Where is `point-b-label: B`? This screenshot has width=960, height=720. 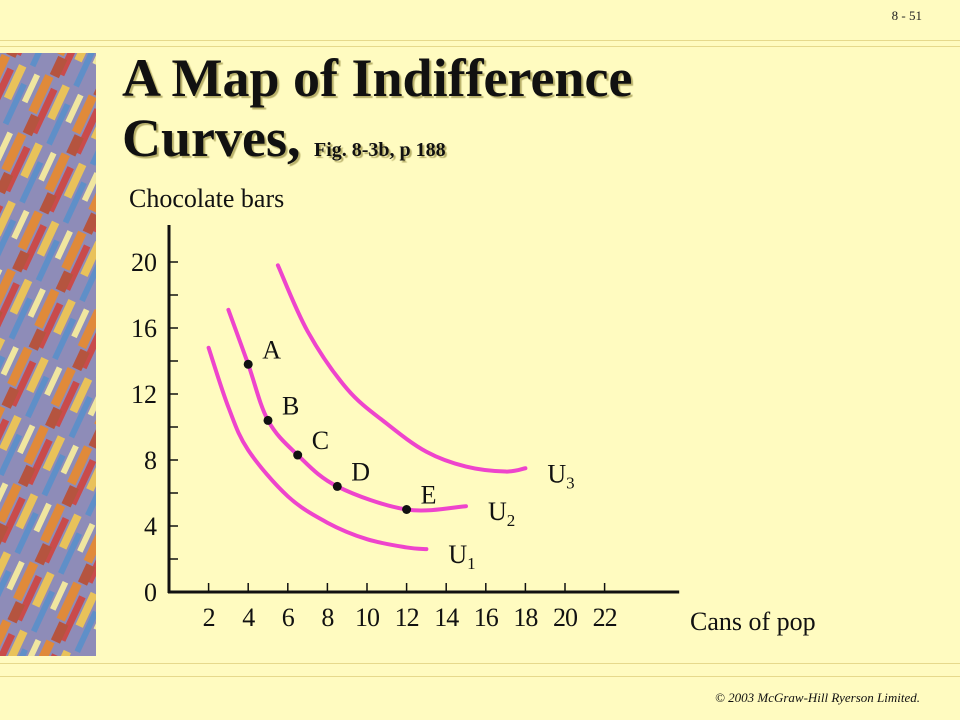 point-b-label: B is located at coordinates (290, 405).